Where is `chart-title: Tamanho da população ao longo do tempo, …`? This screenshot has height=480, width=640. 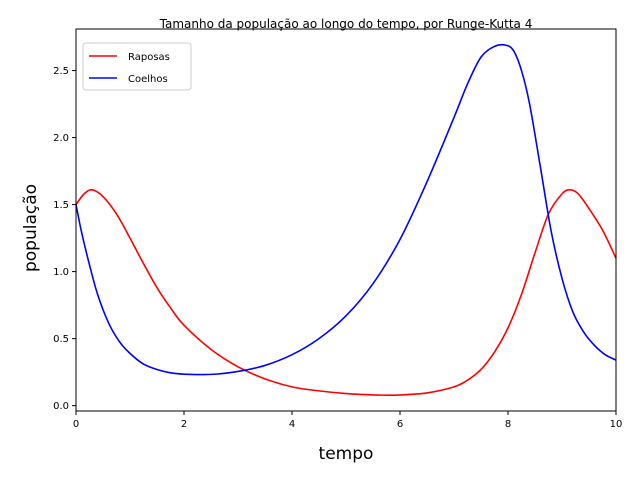
chart-title: Tamanho da população ao longo do tempo, … is located at coordinates (346, 24).